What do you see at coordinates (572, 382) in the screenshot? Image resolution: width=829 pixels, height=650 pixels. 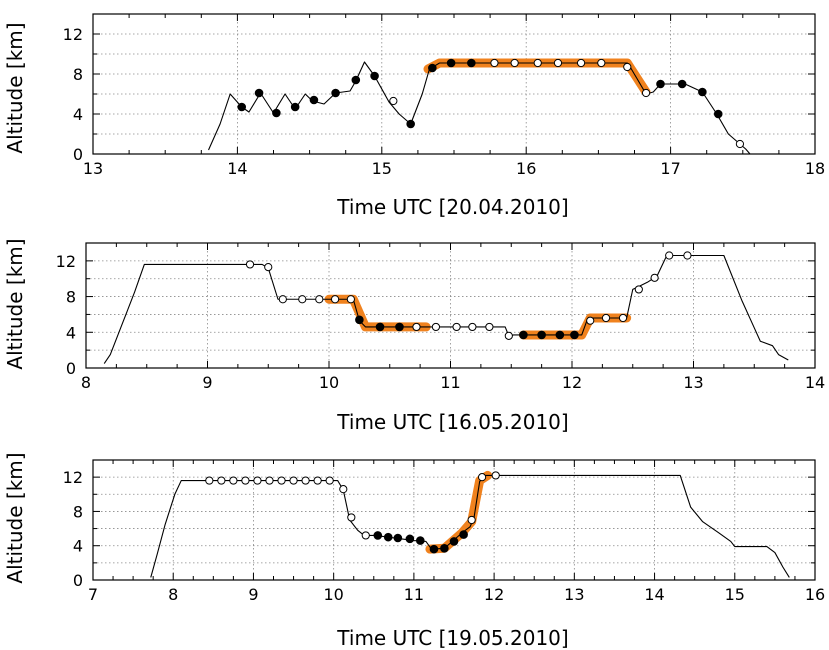 I see `panel-2-x-tick-label: 12` at bounding box center [572, 382].